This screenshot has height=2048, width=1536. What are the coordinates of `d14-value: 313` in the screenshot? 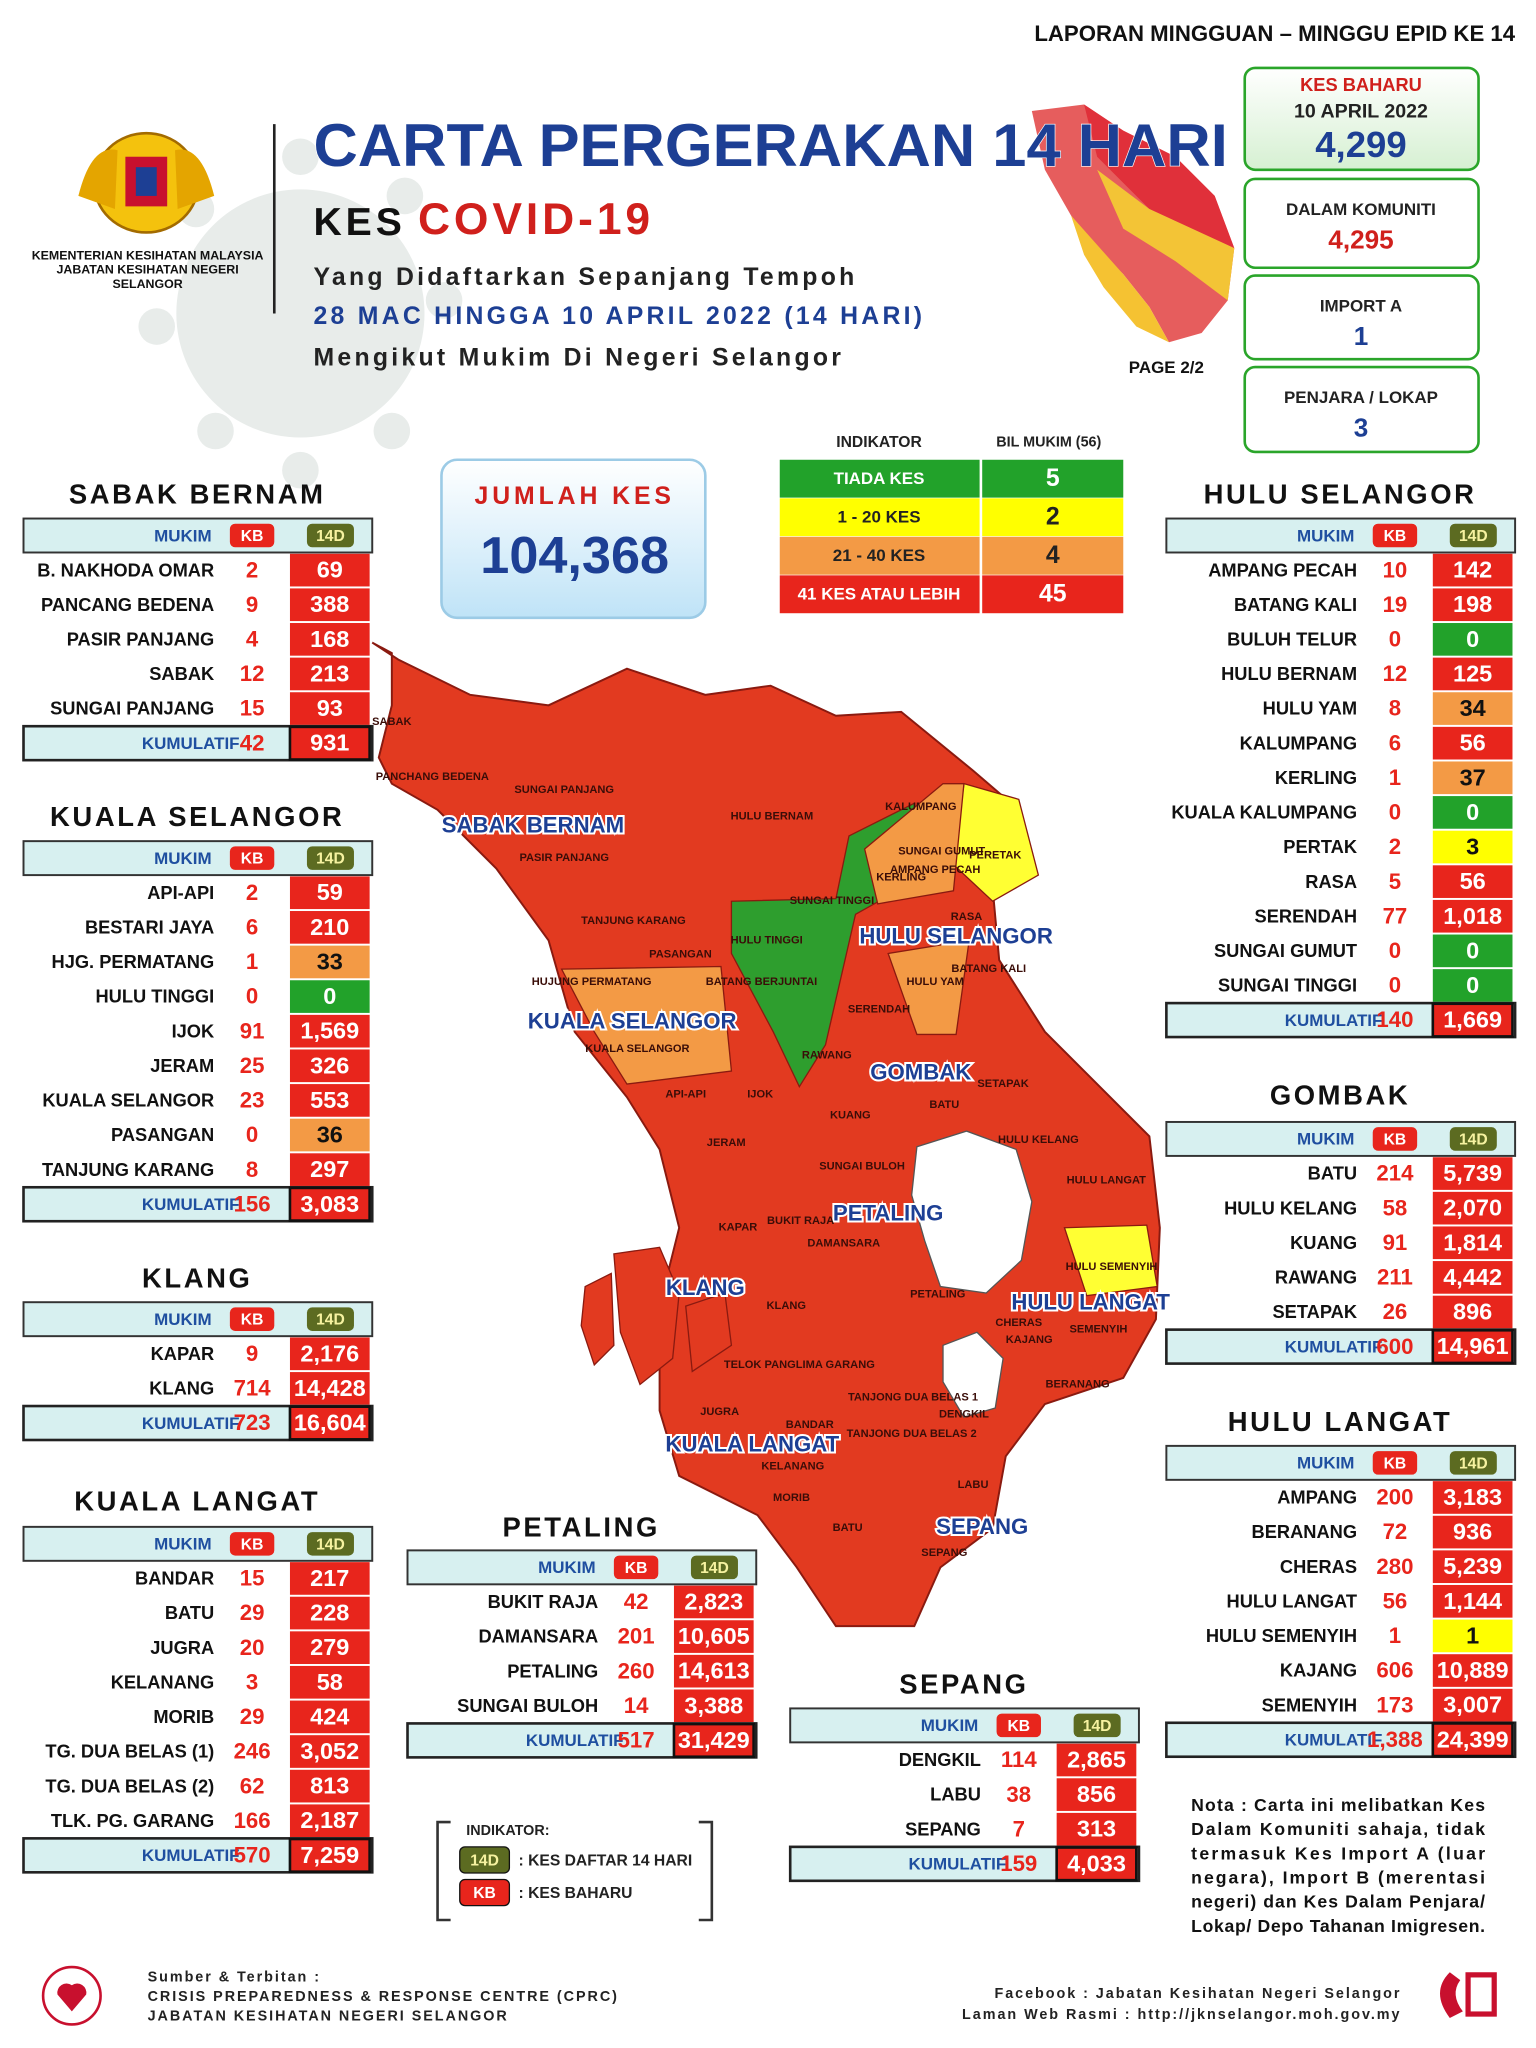 It's located at (1096, 1829).